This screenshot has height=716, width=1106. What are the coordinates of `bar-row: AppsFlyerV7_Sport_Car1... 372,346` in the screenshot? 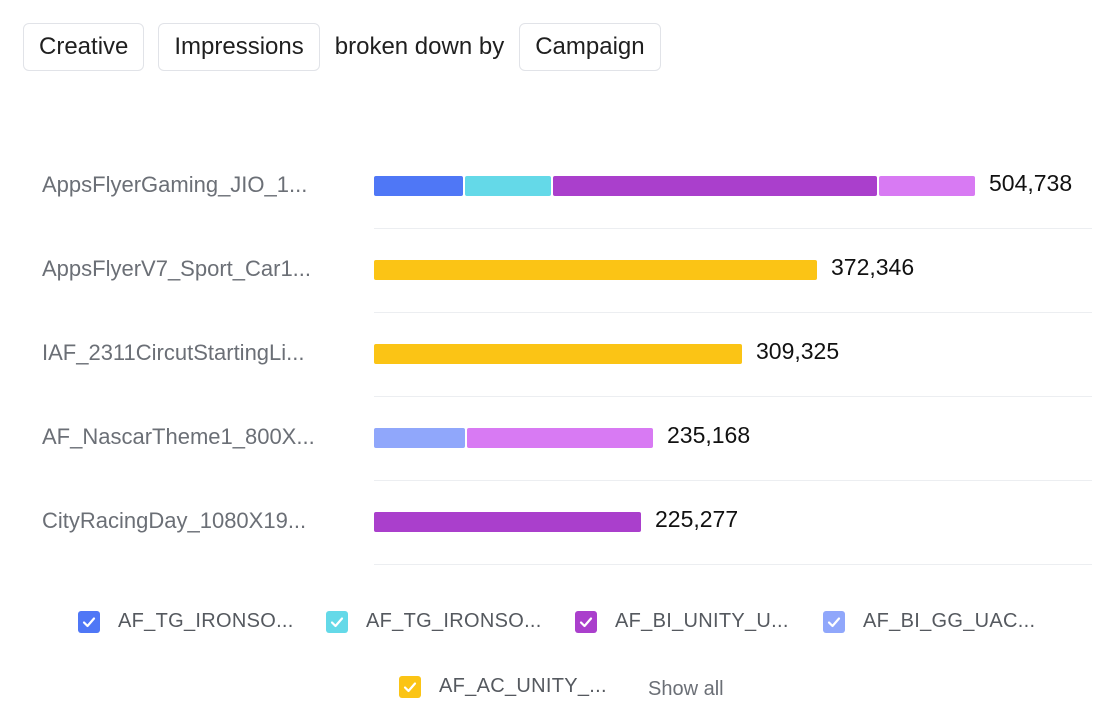 It's located at (553, 270).